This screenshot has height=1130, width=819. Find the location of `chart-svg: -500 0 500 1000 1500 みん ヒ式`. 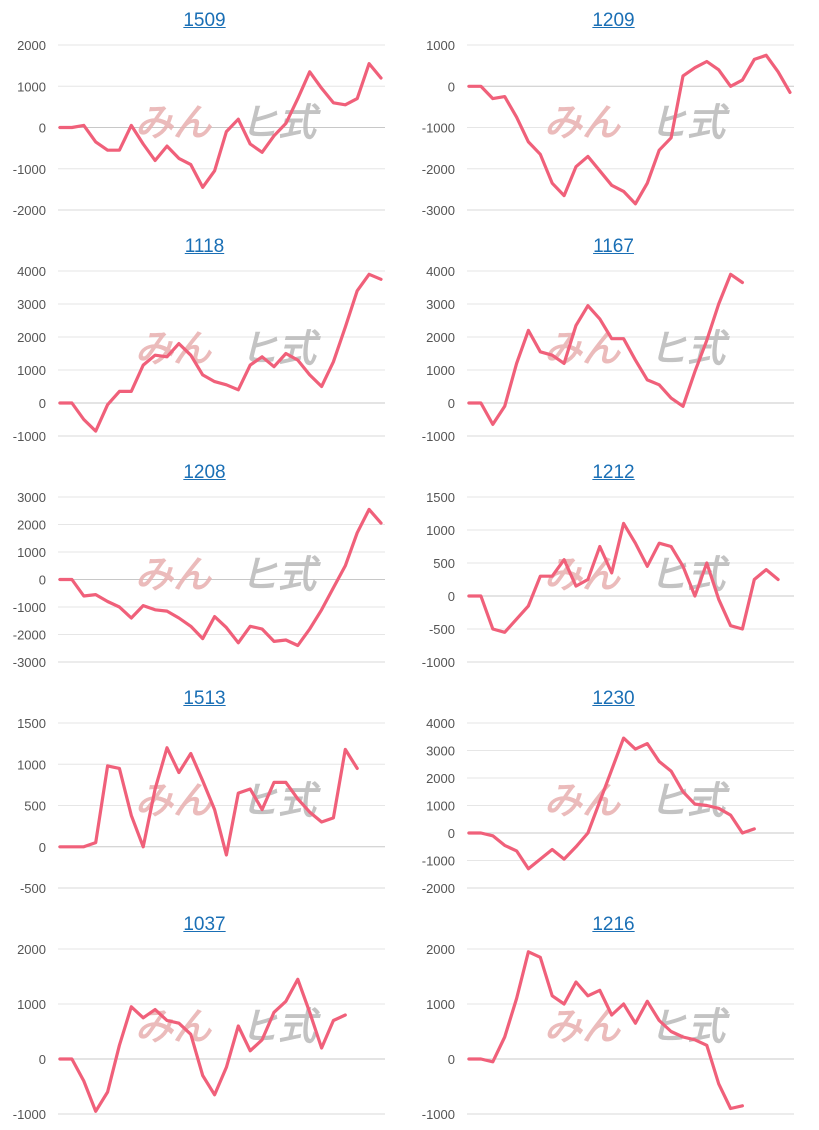

chart-svg: -500 0 500 1000 1500 みん ヒ式 is located at coordinates (201, 806).